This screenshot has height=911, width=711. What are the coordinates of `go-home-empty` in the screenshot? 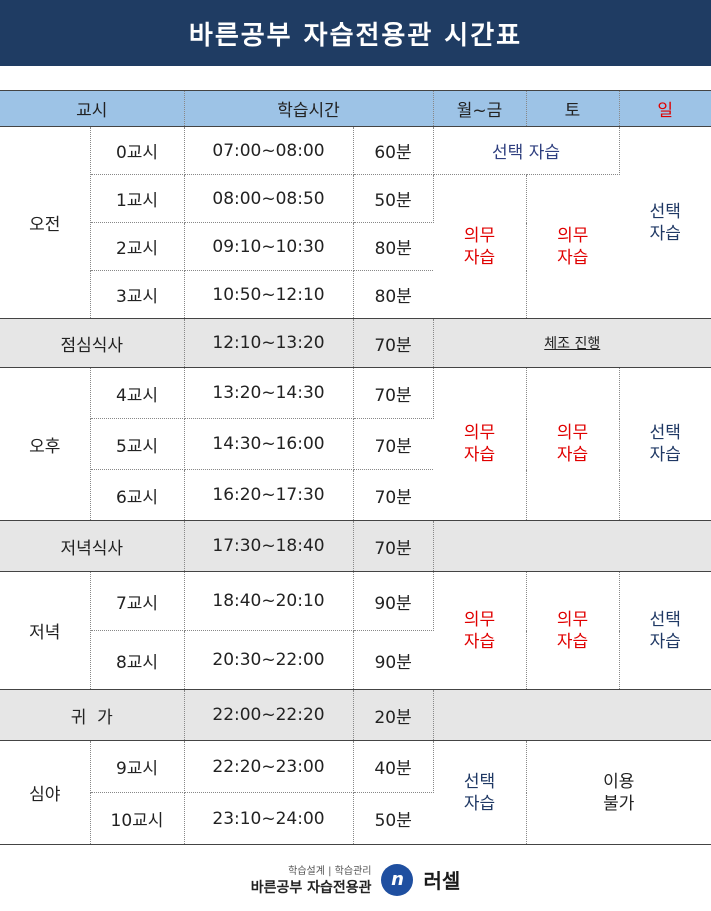 It's located at (572, 715).